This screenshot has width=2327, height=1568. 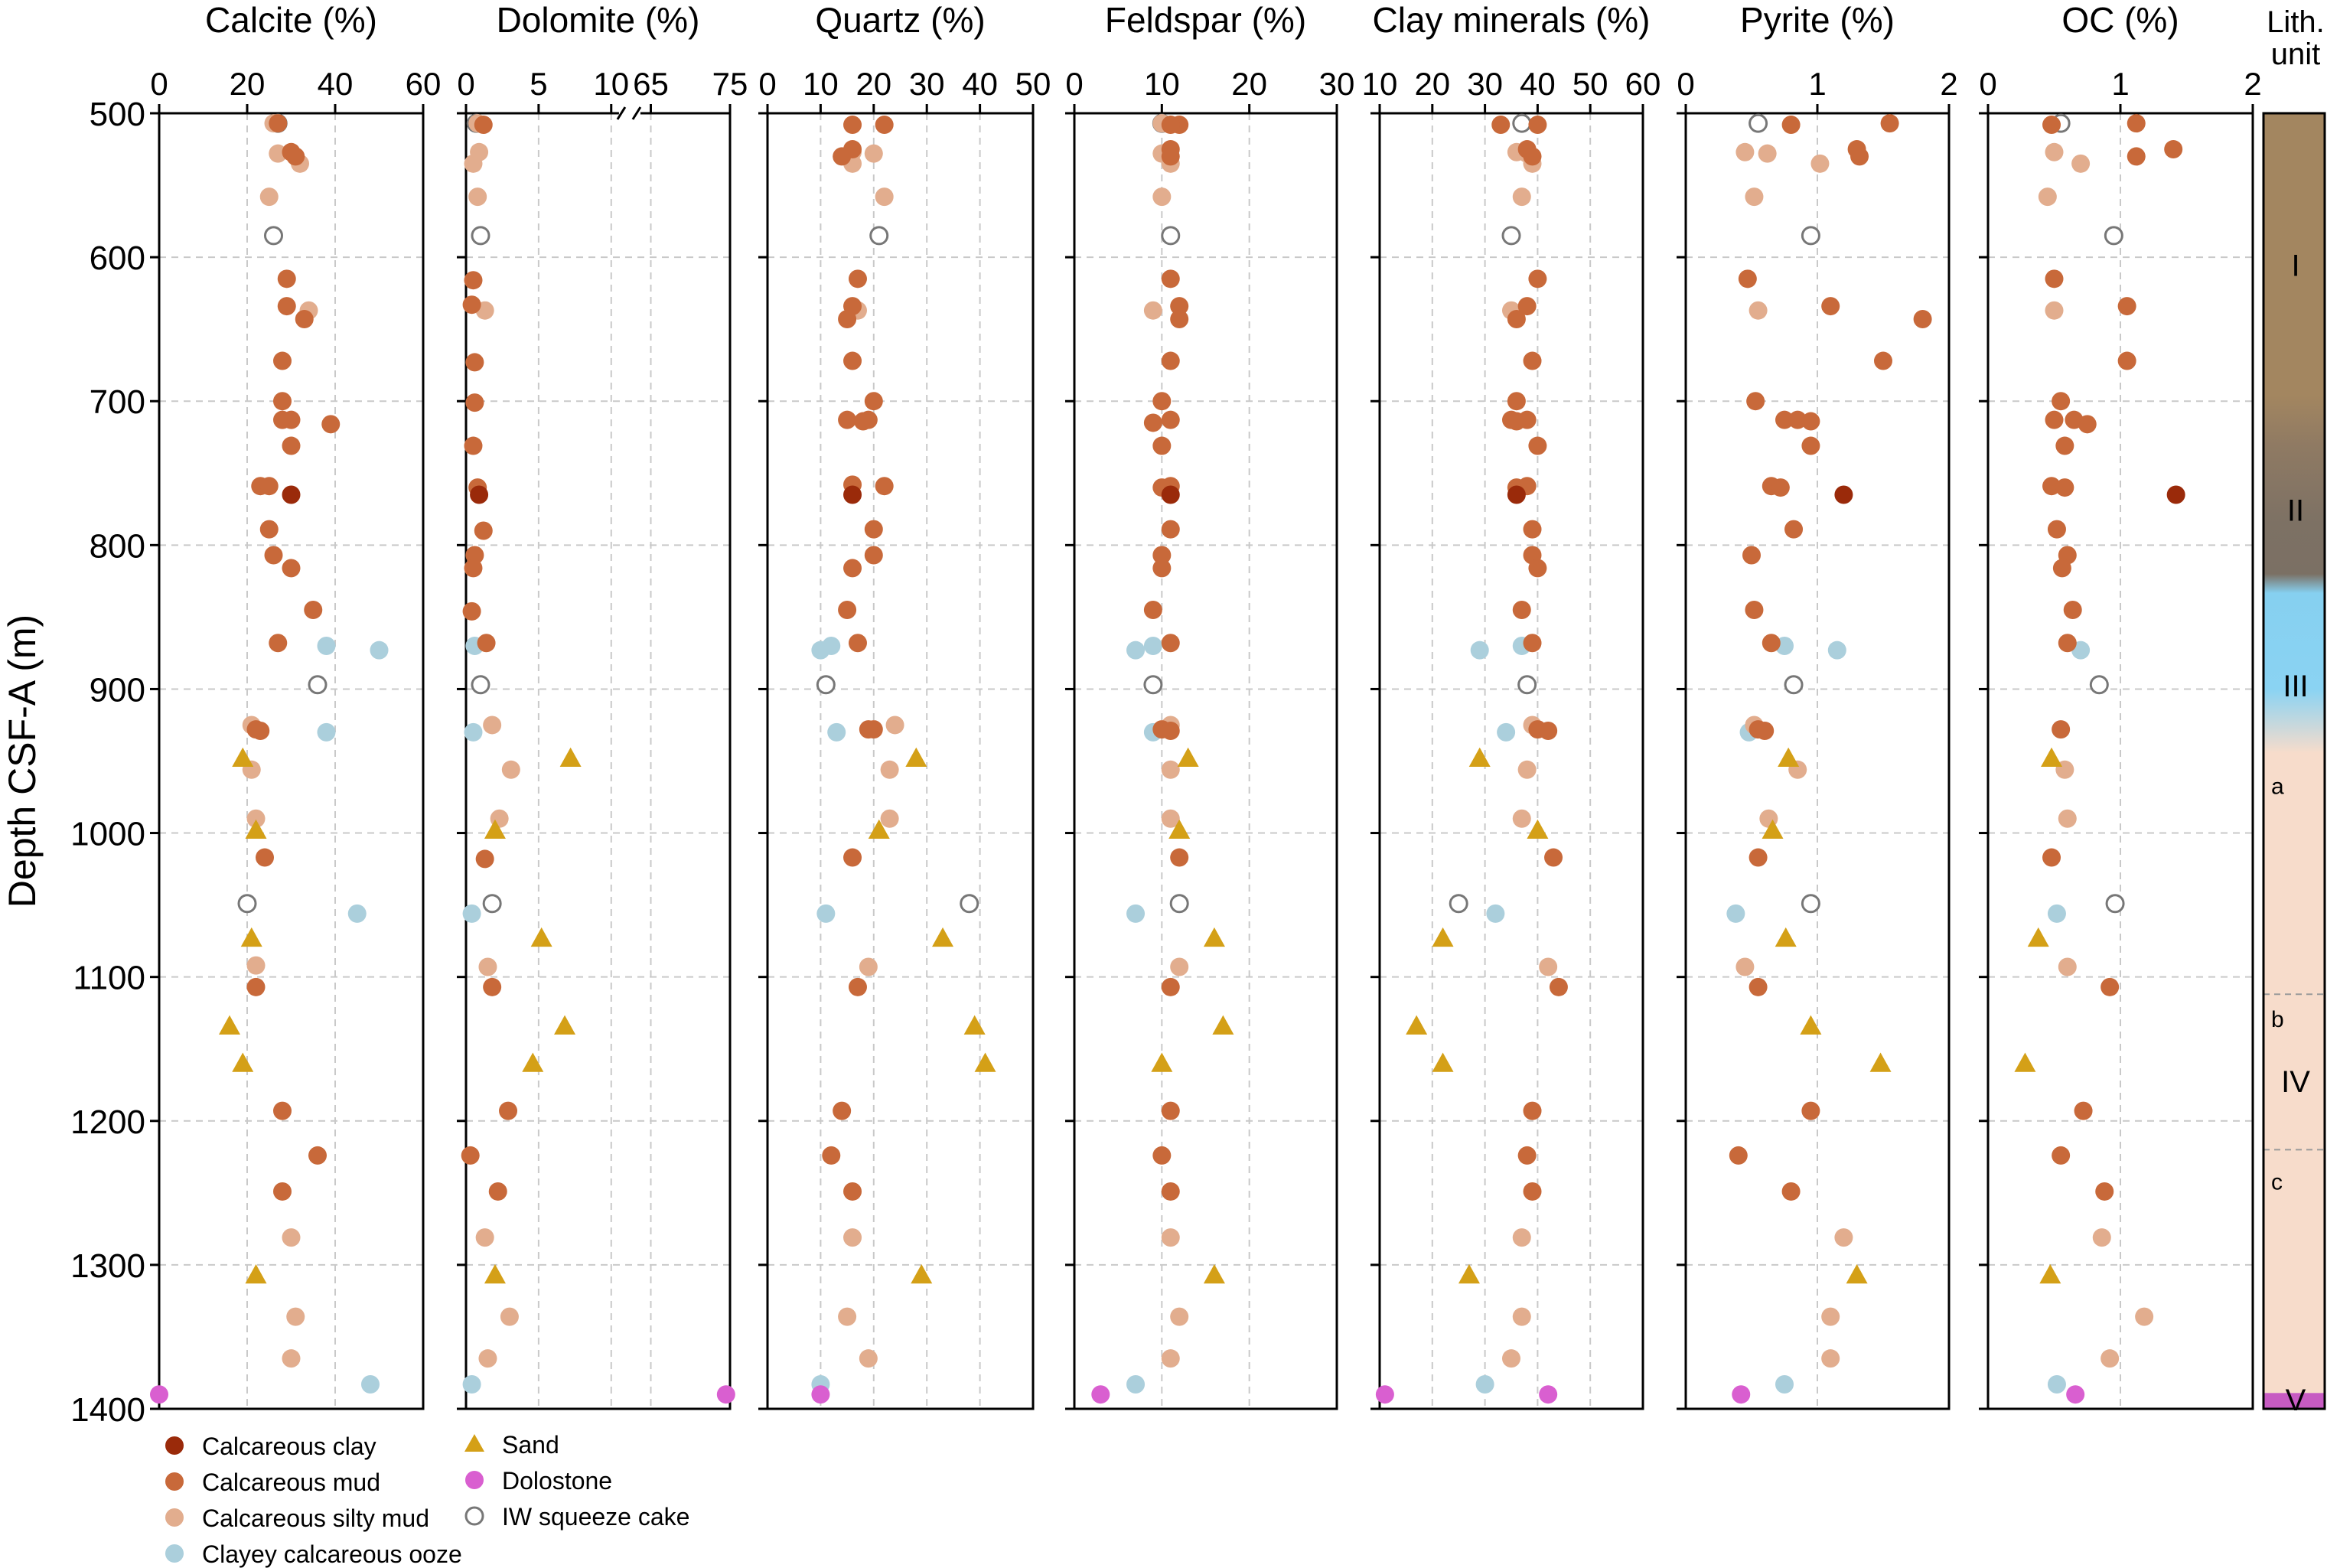 What do you see at coordinates (621, 113) in the screenshot?
I see `axis-break-mark` at bounding box center [621, 113].